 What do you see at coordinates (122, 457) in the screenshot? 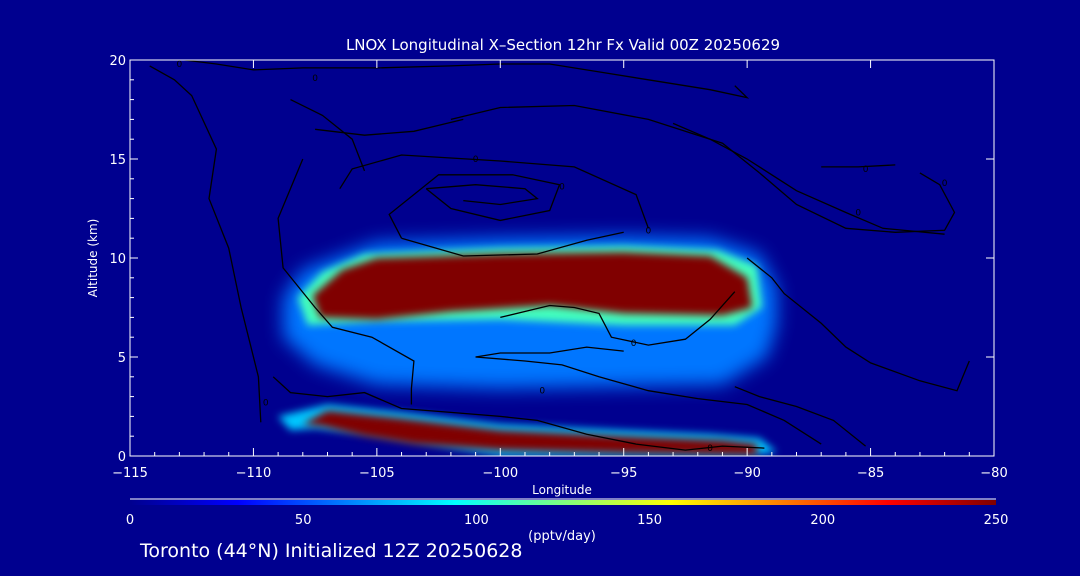
I see `y-tick-label: 0` at bounding box center [122, 457].